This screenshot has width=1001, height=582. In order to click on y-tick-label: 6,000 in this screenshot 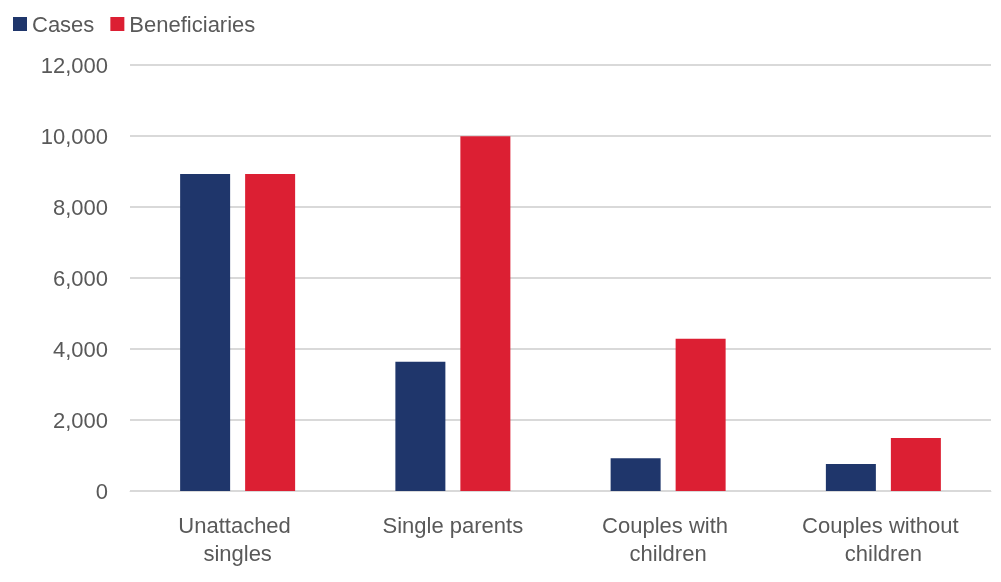, I will do `click(80, 278)`.